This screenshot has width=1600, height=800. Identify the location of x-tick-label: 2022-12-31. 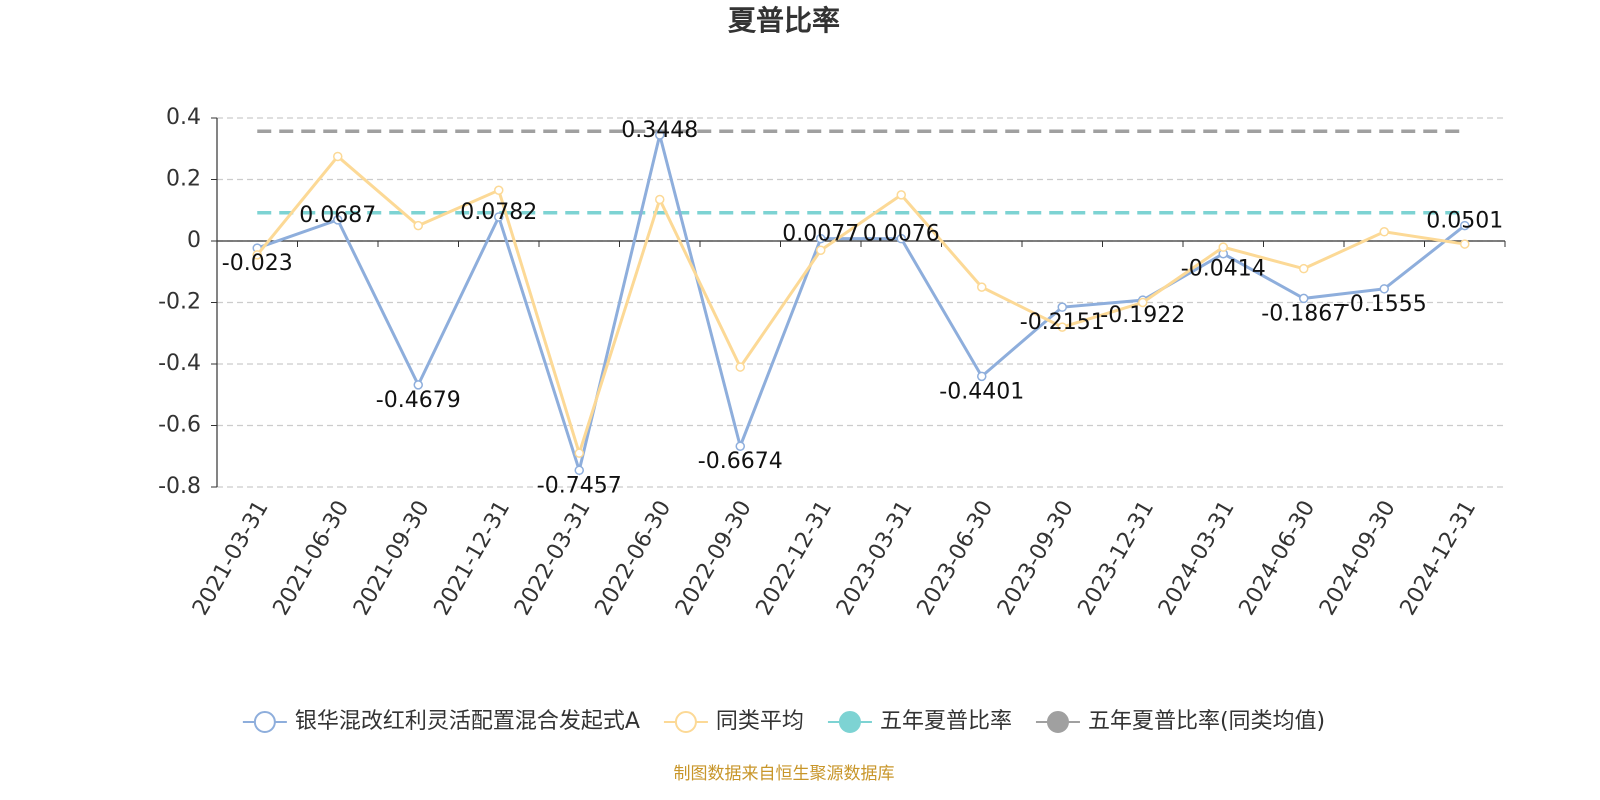
(795, 558).